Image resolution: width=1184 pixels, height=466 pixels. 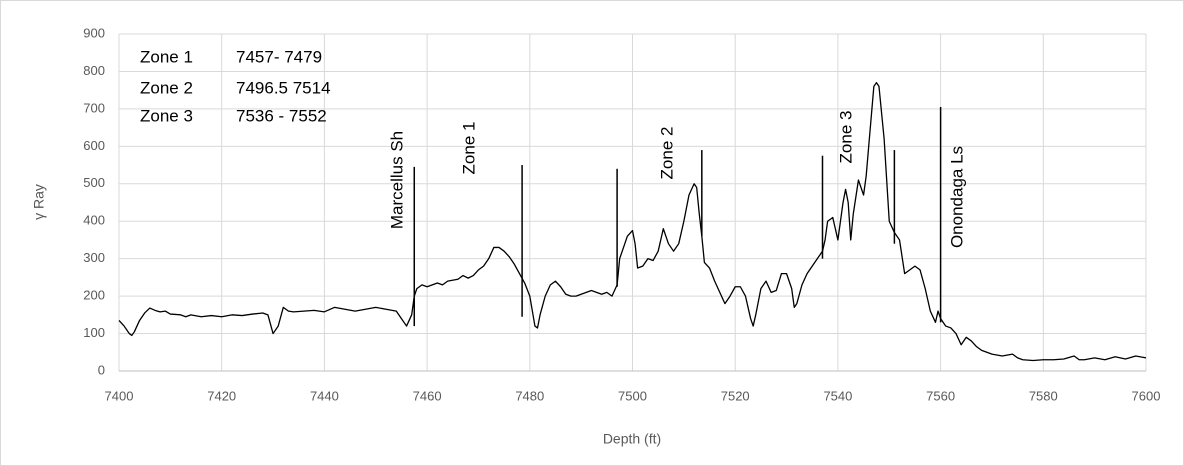 I want to click on x-tick-label: 7460, so click(x=427, y=395).